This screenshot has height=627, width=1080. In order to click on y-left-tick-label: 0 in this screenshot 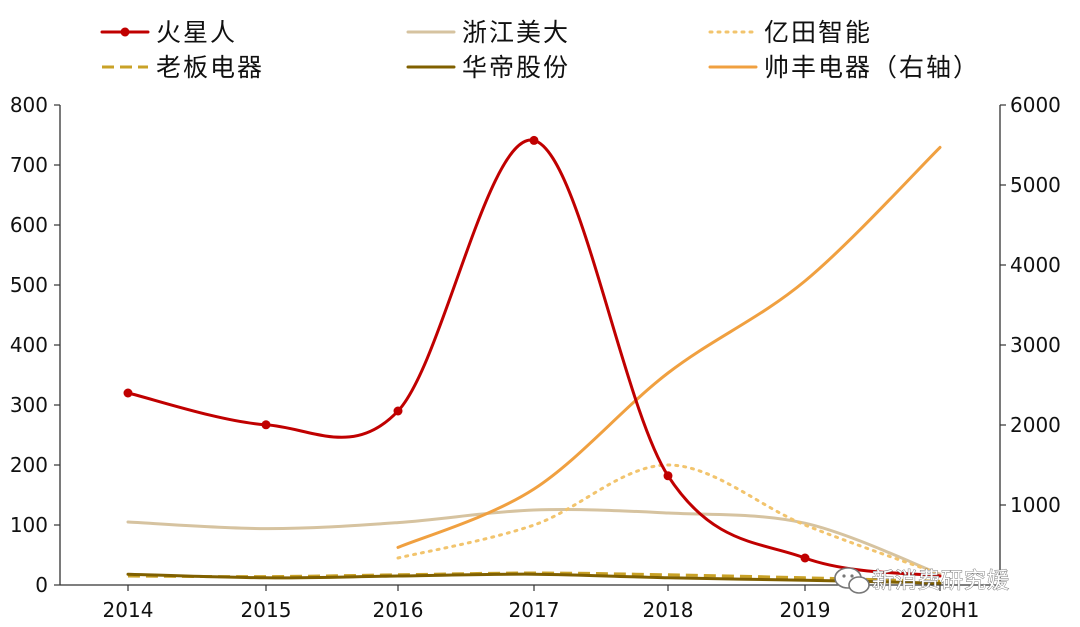, I will do `click(41, 585)`.